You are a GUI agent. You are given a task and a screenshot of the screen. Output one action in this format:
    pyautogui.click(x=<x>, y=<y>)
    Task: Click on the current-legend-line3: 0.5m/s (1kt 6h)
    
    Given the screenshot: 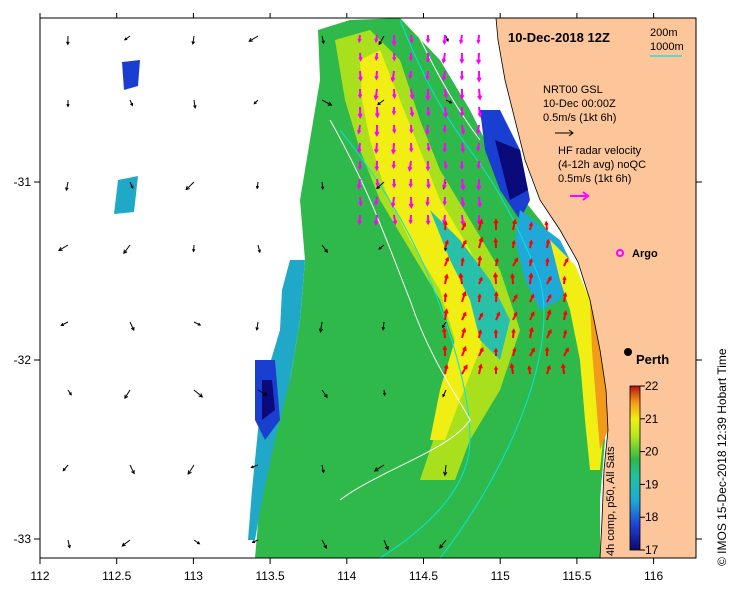 What is the action you would take?
    pyautogui.click(x=579, y=118)
    